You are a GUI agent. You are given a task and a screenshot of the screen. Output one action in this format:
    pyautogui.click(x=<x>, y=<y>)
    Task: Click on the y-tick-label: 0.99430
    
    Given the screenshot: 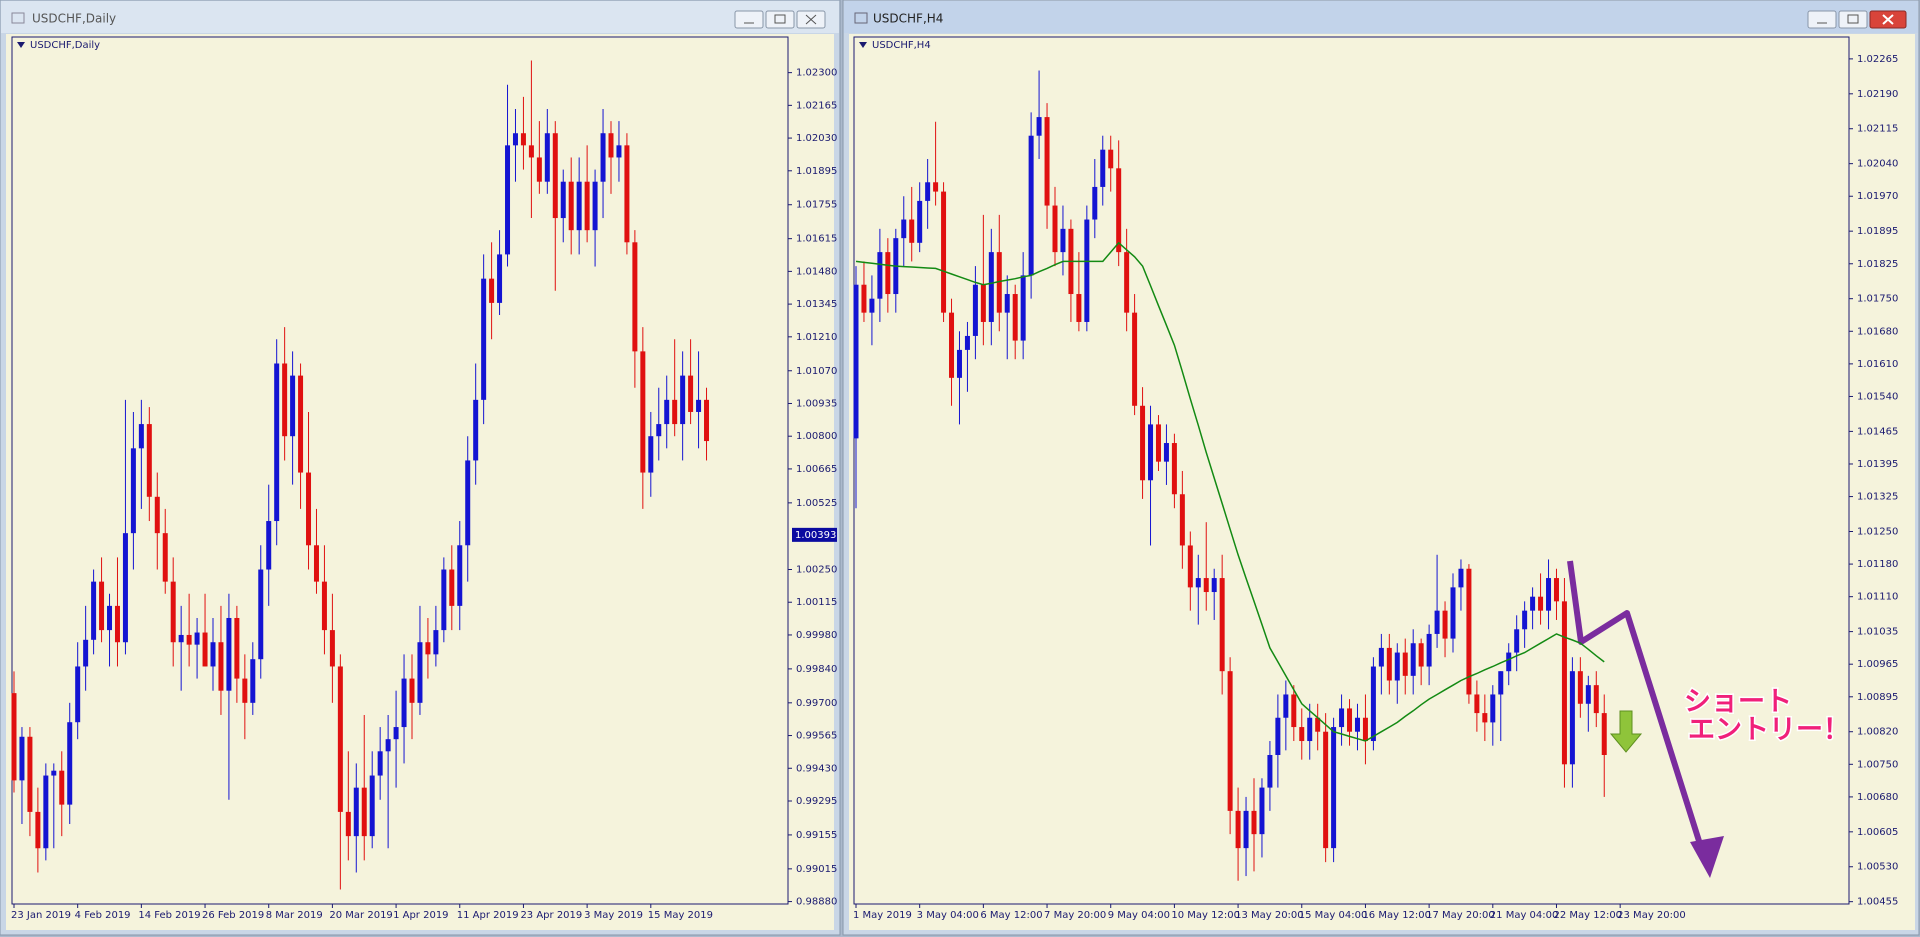 What is the action you would take?
    pyautogui.click(x=816, y=768)
    